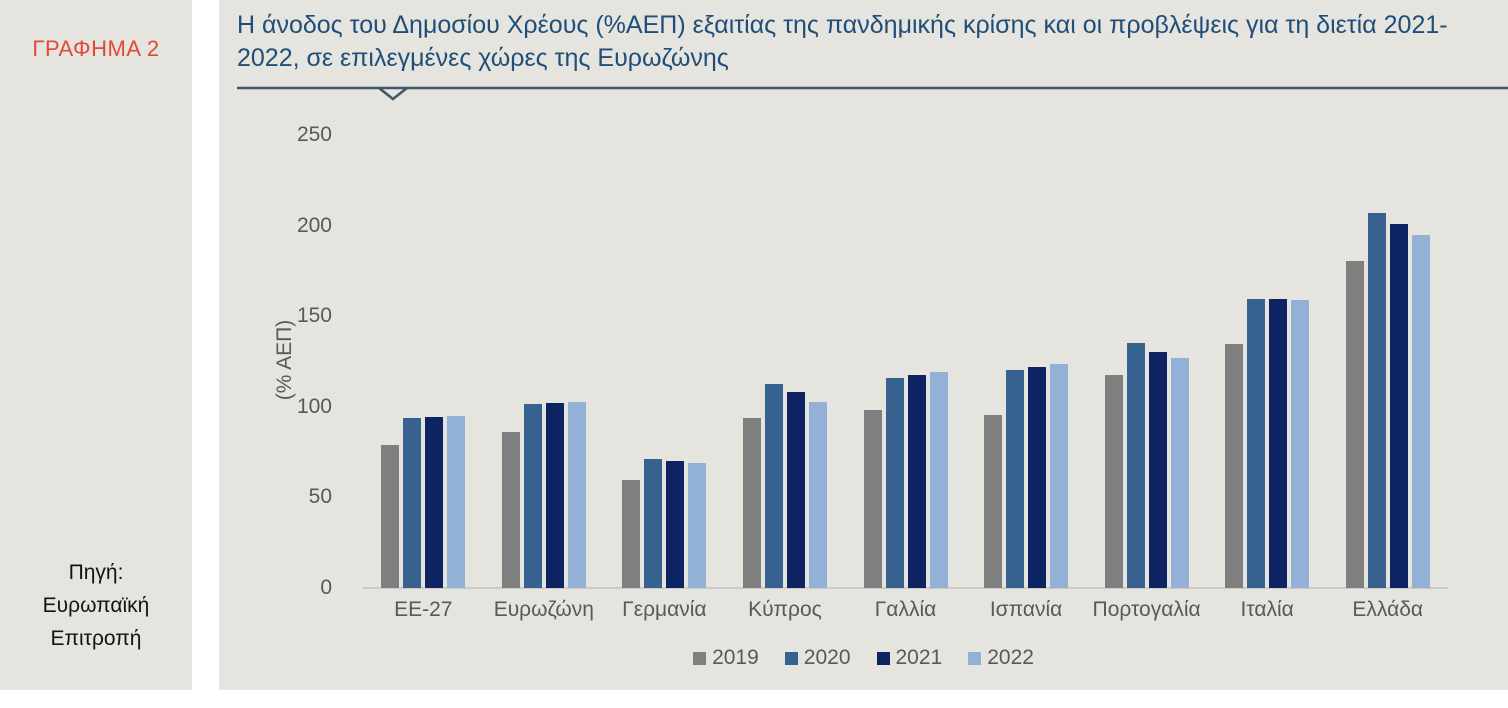  Describe the element at coordinates (905, 609) in the screenshot. I see `x-category-label: Γαλλία` at that location.